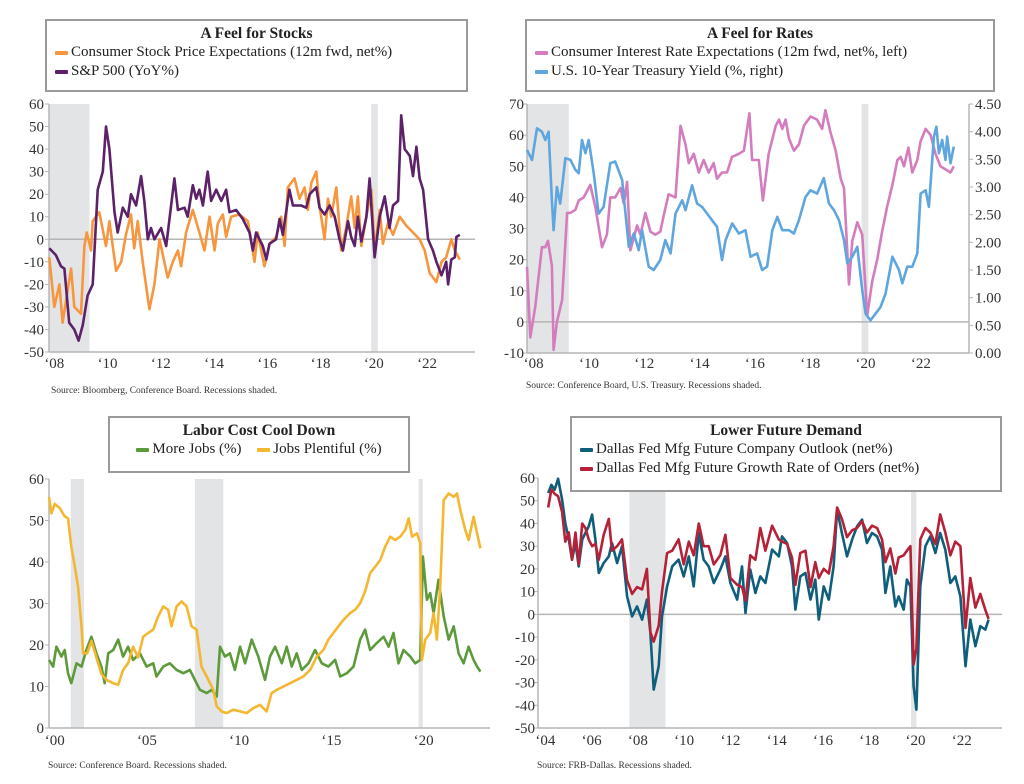 The height and width of the screenshot is (784, 1024). Describe the element at coordinates (125, 71) in the screenshot. I see `legend-label: S&P 500 (YoY%)` at that location.